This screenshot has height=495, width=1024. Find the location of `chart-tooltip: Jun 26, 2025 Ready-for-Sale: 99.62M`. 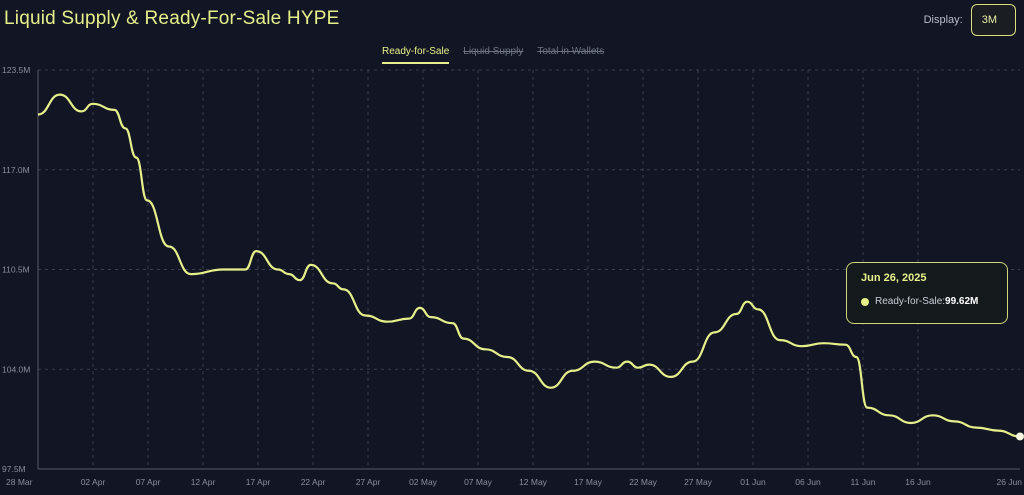

chart-tooltip: Jun 26, 2025 Ready-for-Sale: 99.62M is located at coordinates (927, 293).